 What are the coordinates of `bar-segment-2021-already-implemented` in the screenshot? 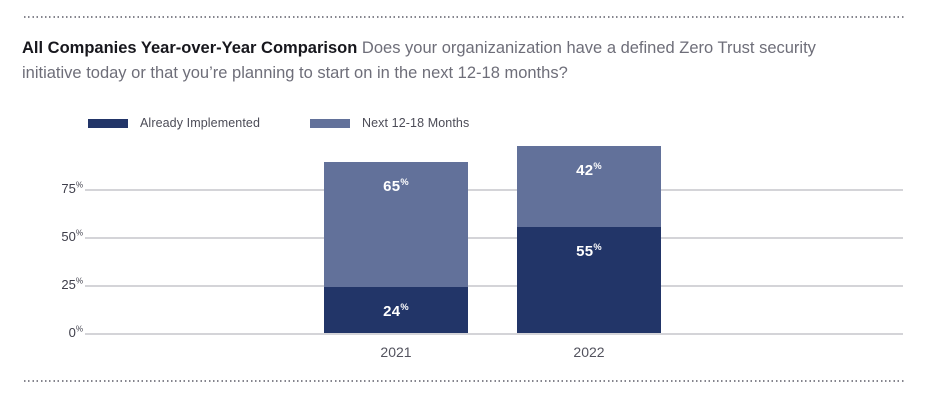 It's located at (396, 310).